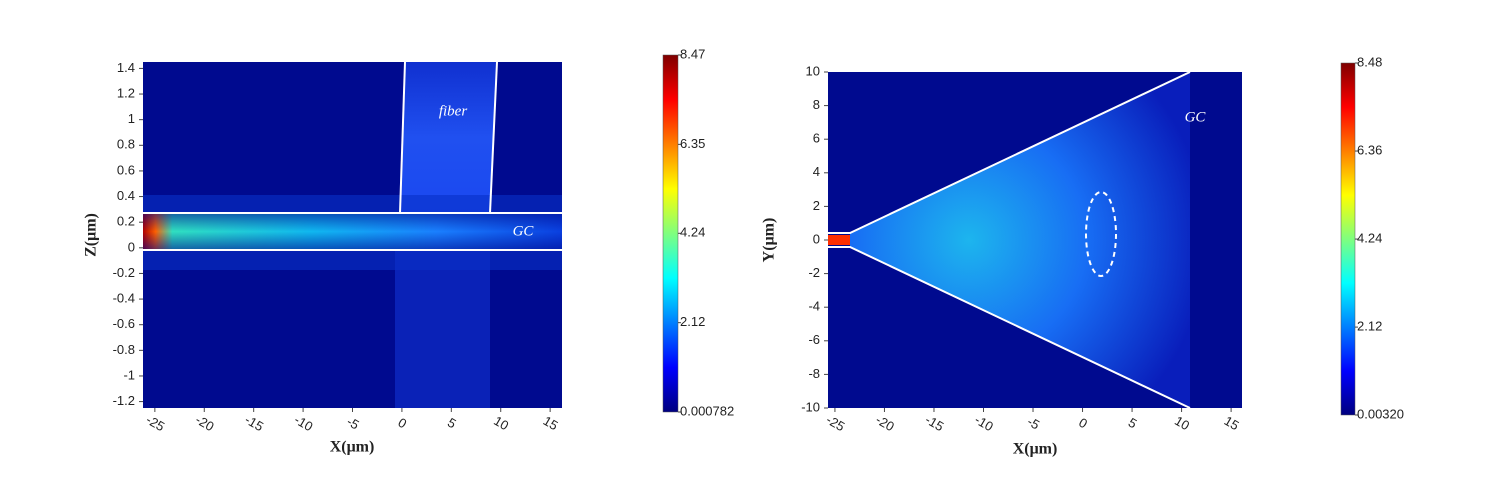 Image resolution: width=1500 pixels, height=492 pixels. Describe the element at coordinates (1369, 149) in the screenshot. I see `colorbar-tick-label: 6.36` at that location.